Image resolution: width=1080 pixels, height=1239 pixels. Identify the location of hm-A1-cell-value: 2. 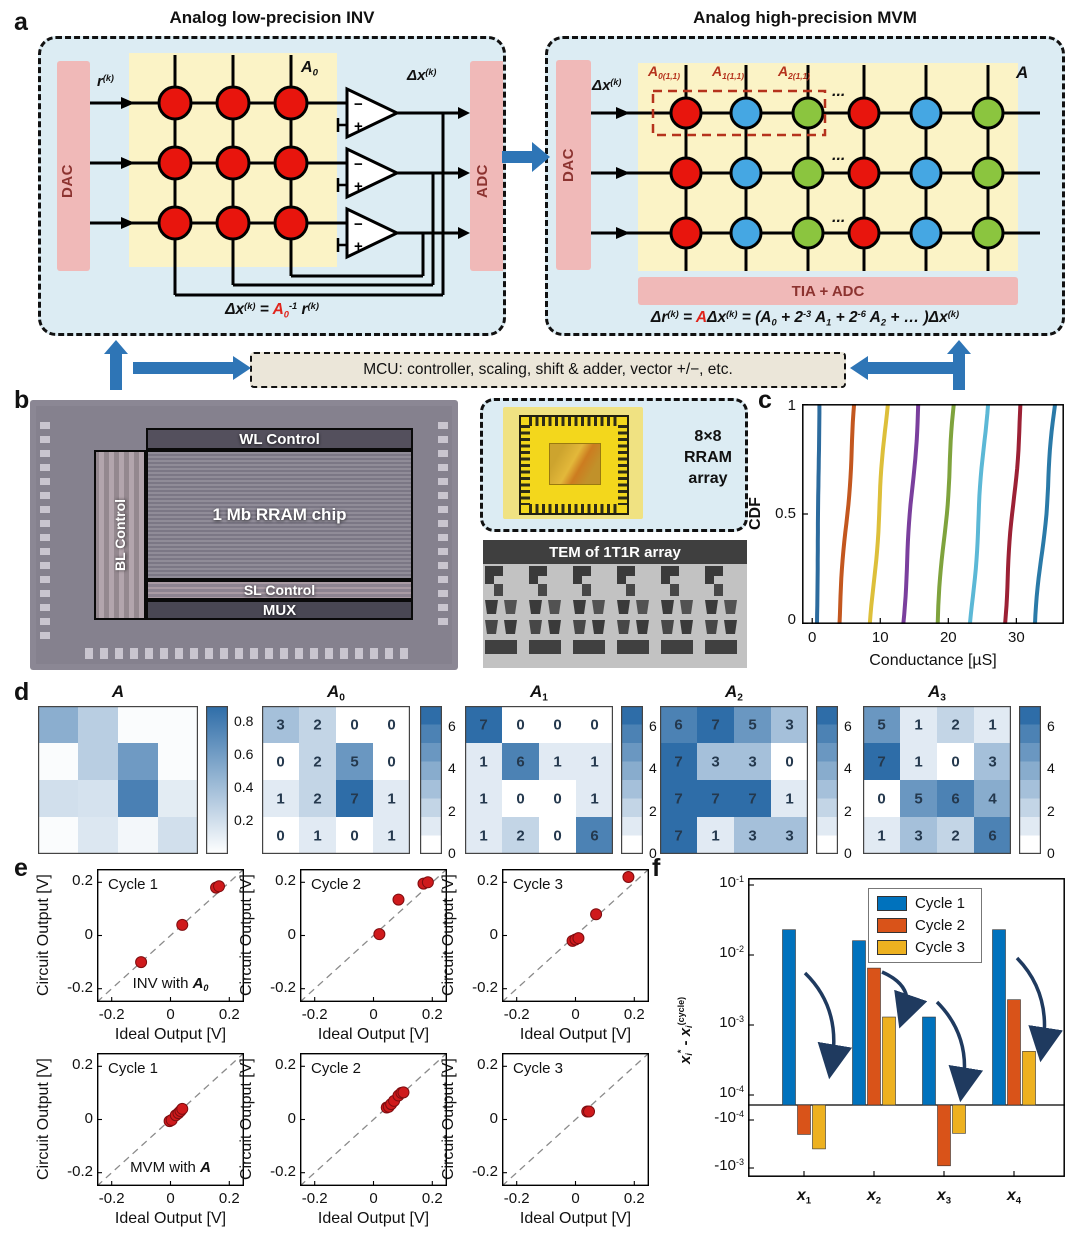
(520, 836).